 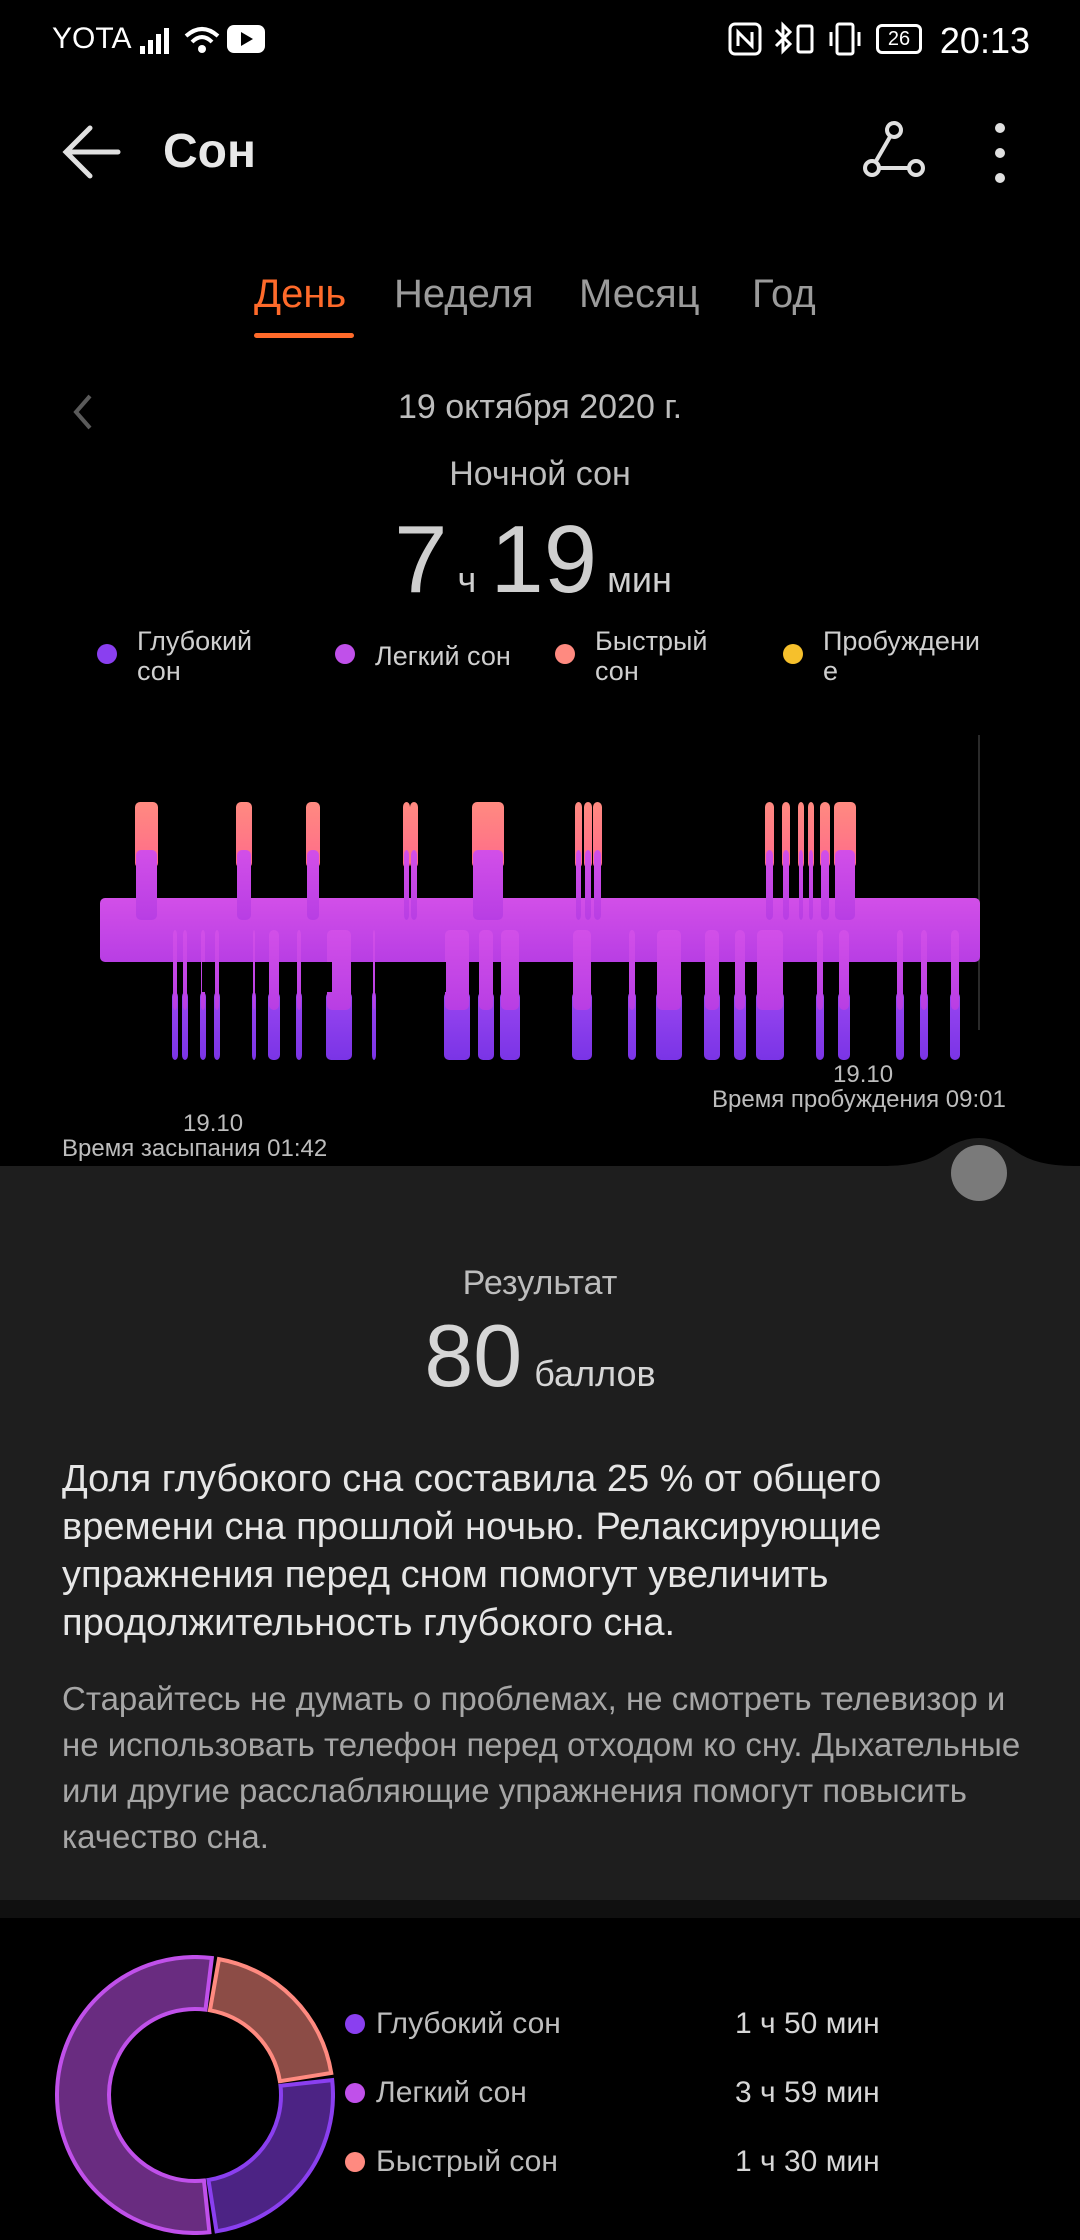 I want to click on hypno-rem-segment, so click(x=811, y=835).